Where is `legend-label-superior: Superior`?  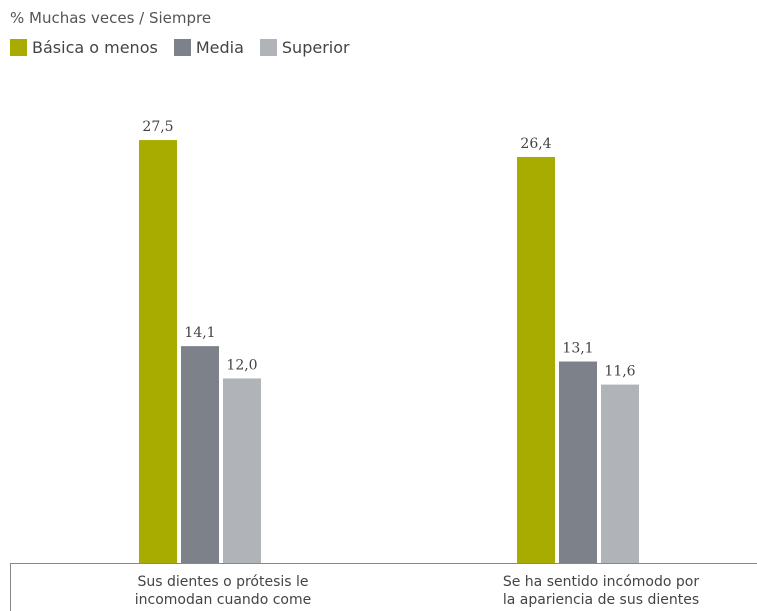
legend-label-superior: Superior is located at coordinates (315, 47).